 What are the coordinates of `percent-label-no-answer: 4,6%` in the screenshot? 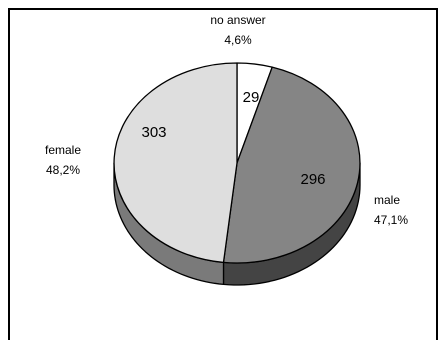 It's located at (238, 40).